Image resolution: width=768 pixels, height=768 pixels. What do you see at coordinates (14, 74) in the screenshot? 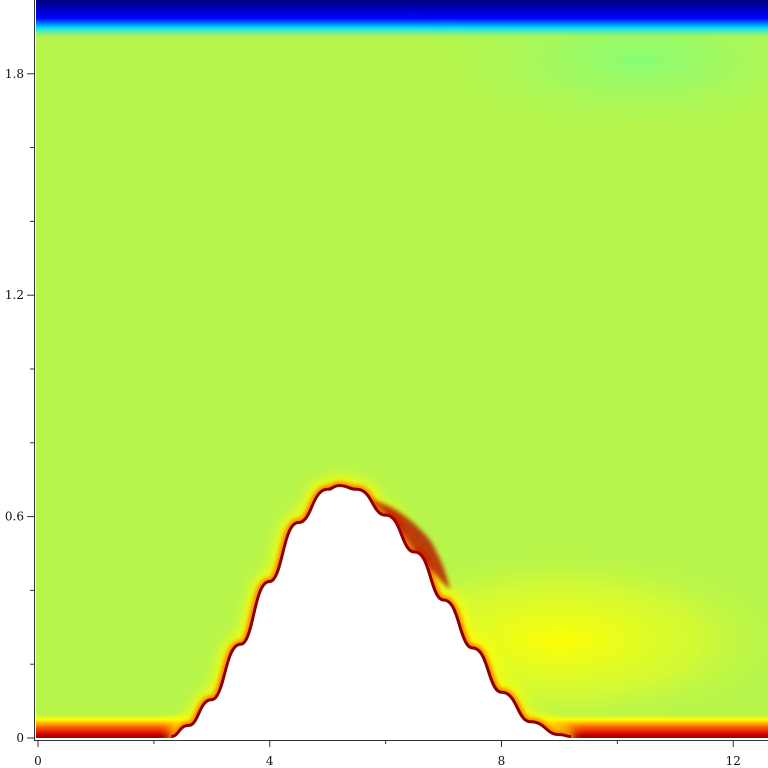
I see `y-tick-label: 1.8` at bounding box center [14, 74].